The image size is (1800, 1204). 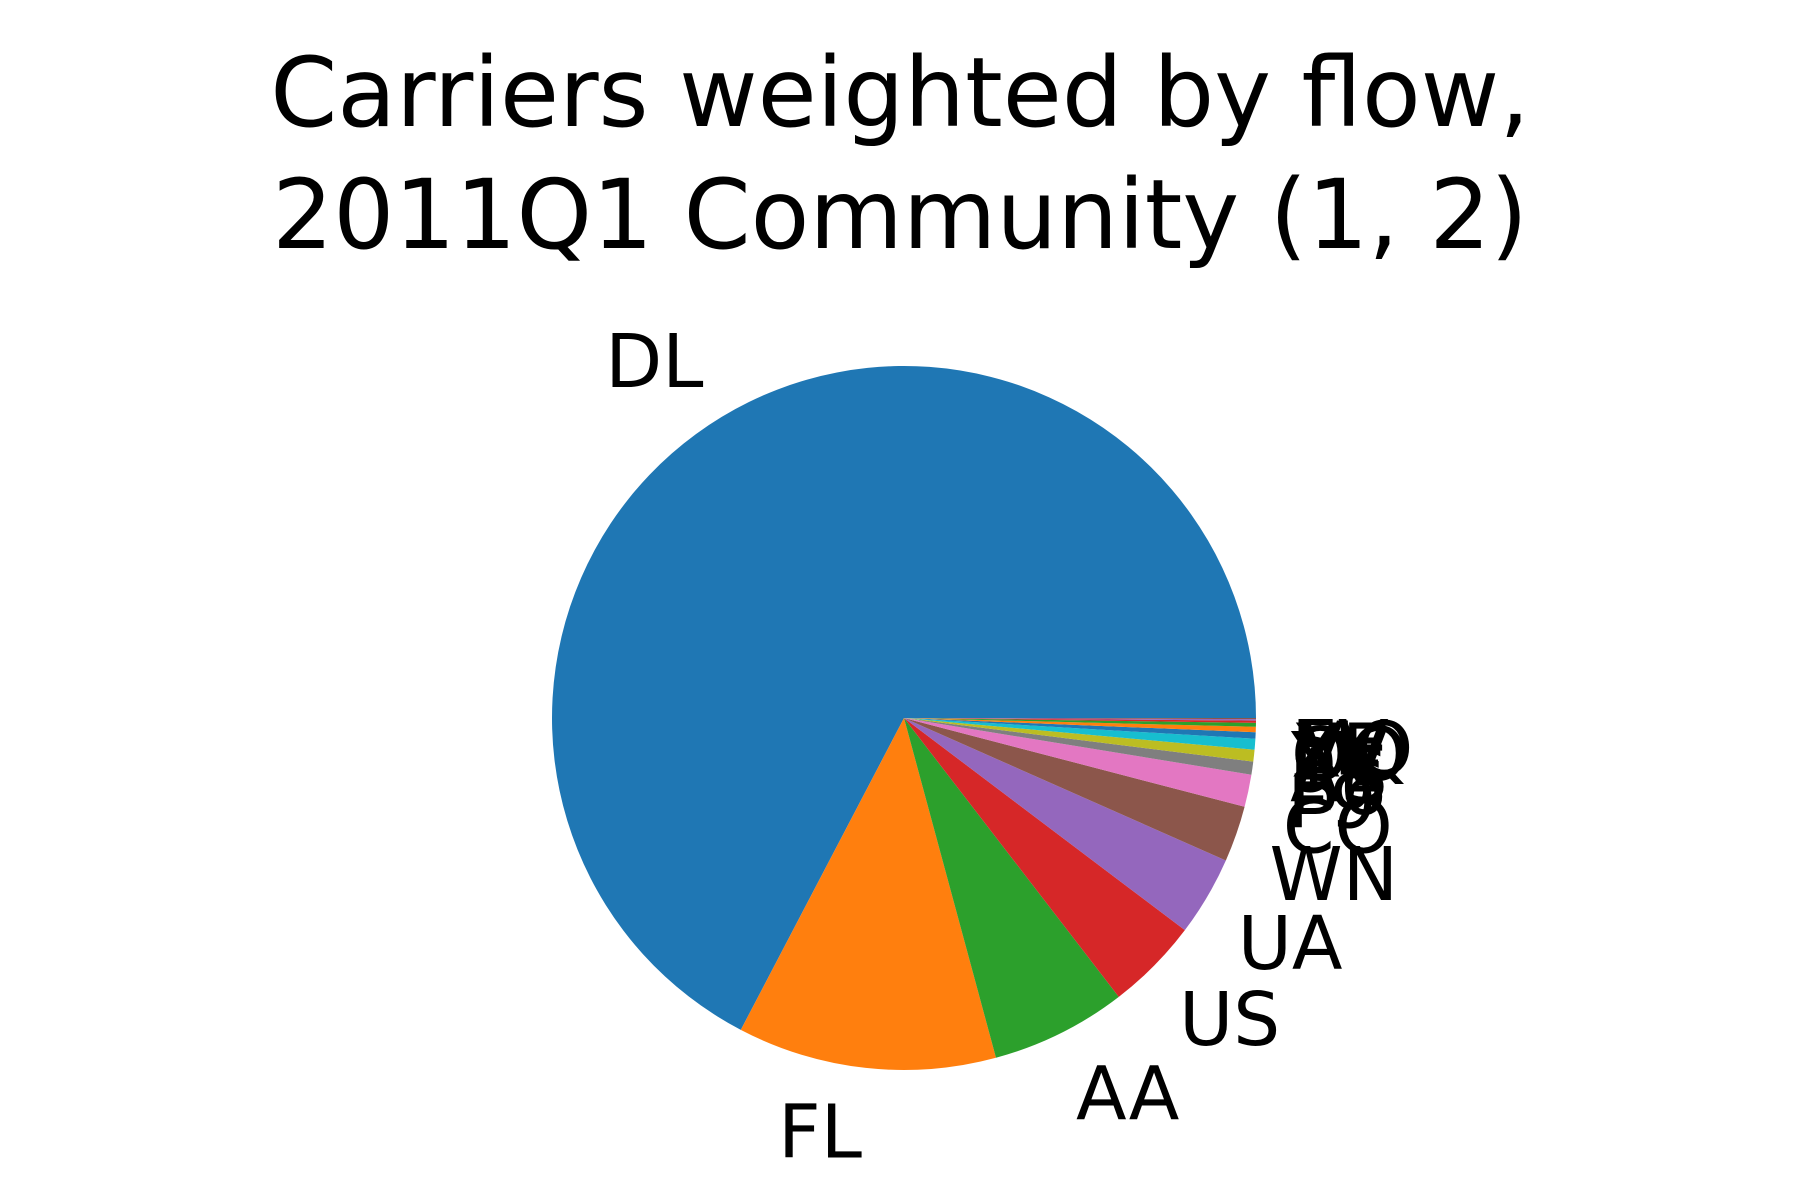 I want to click on slice-label-wn: WN, so click(x=1334, y=875).